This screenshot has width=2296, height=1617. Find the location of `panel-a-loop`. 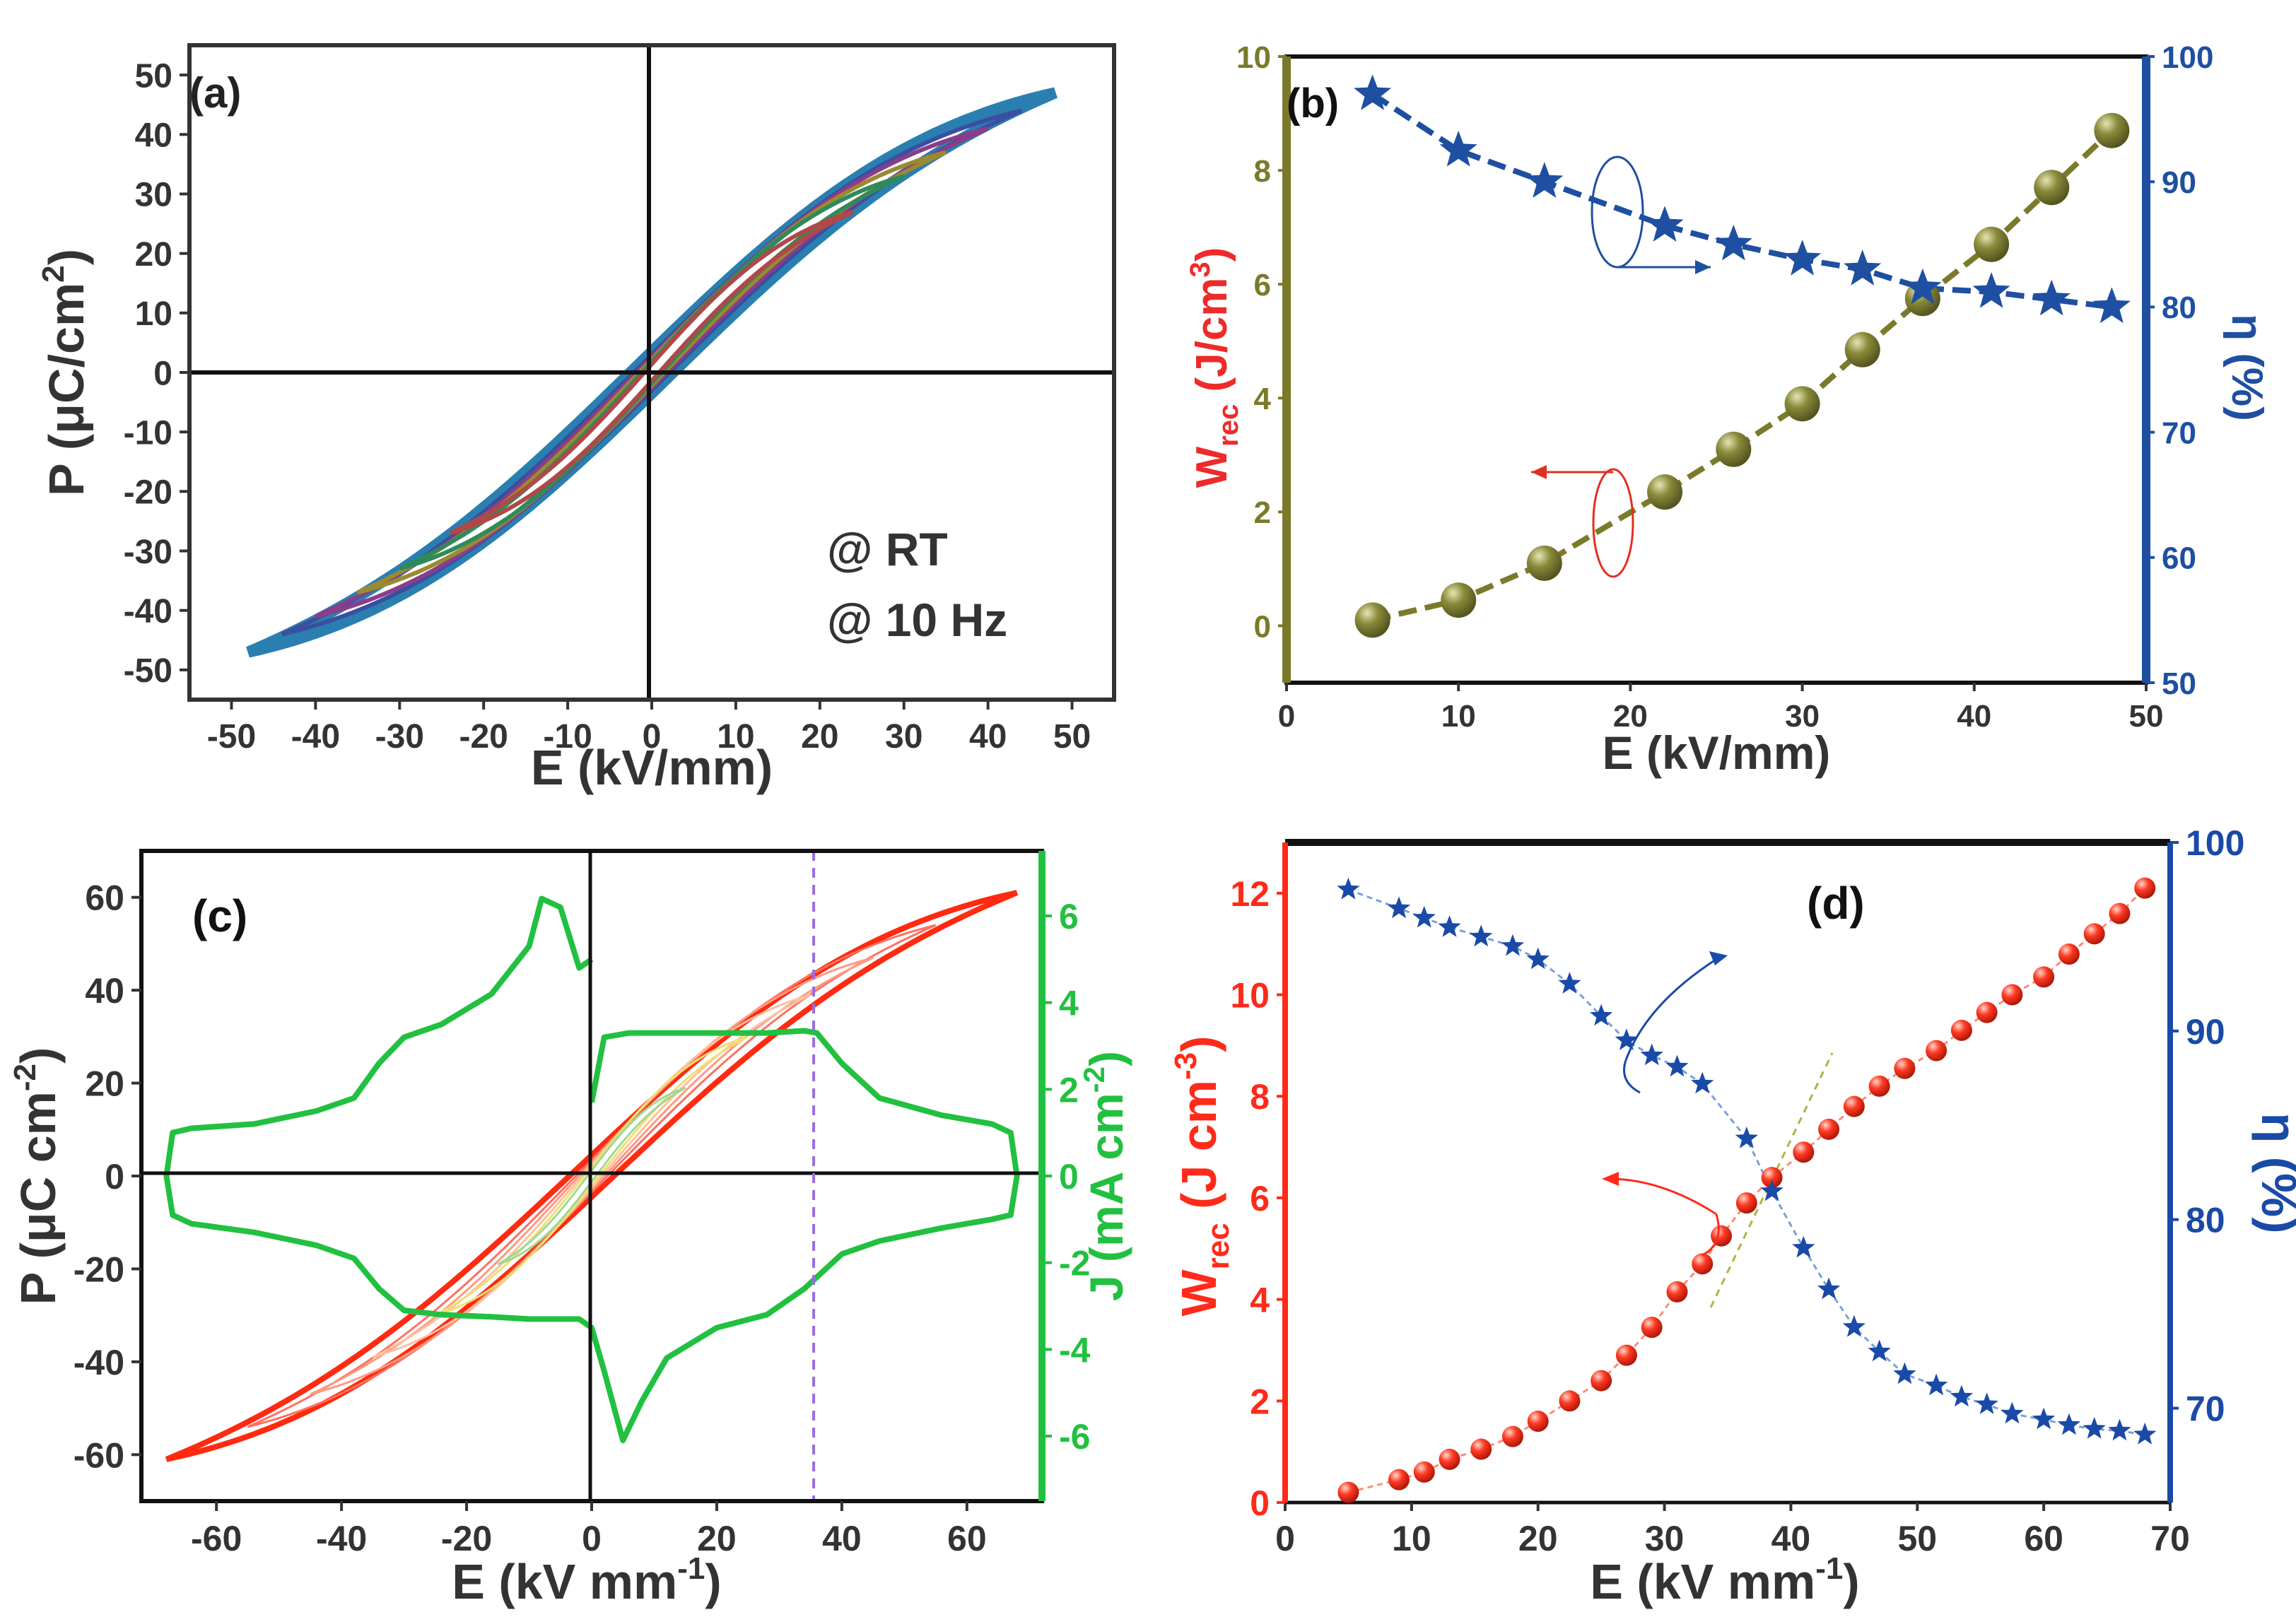

panel-a-loop is located at coordinates (652, 372).